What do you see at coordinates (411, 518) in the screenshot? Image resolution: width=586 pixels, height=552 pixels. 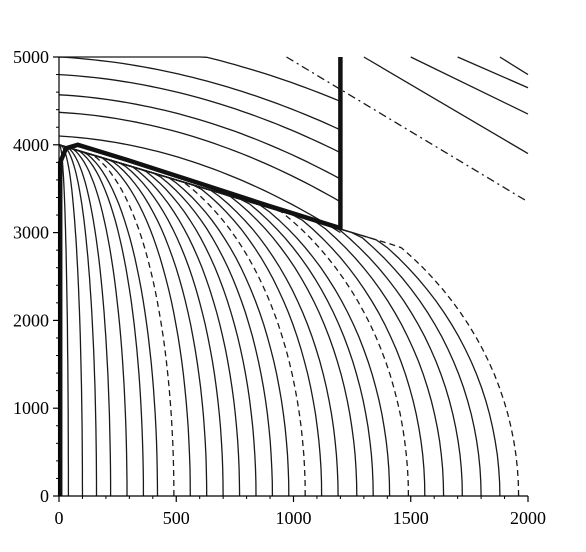 I see `x-tick-label: 1500` at bounding box center [411, 518].